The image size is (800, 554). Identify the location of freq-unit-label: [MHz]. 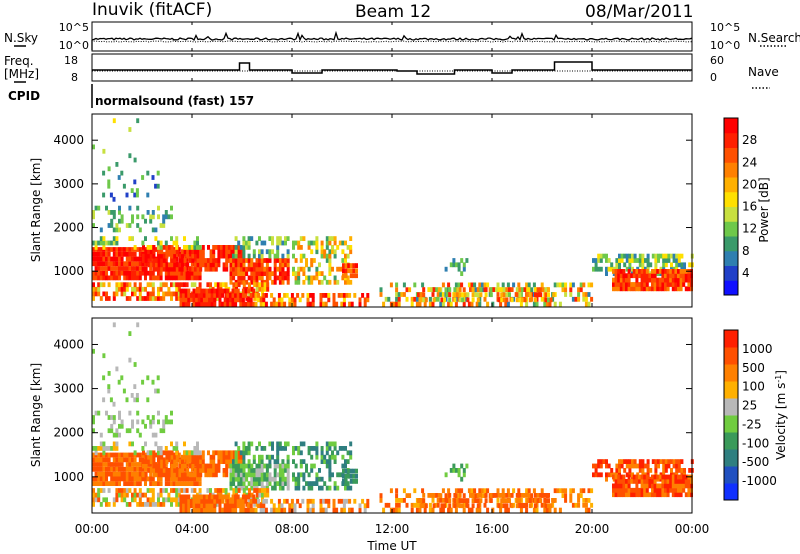
(21, 74).